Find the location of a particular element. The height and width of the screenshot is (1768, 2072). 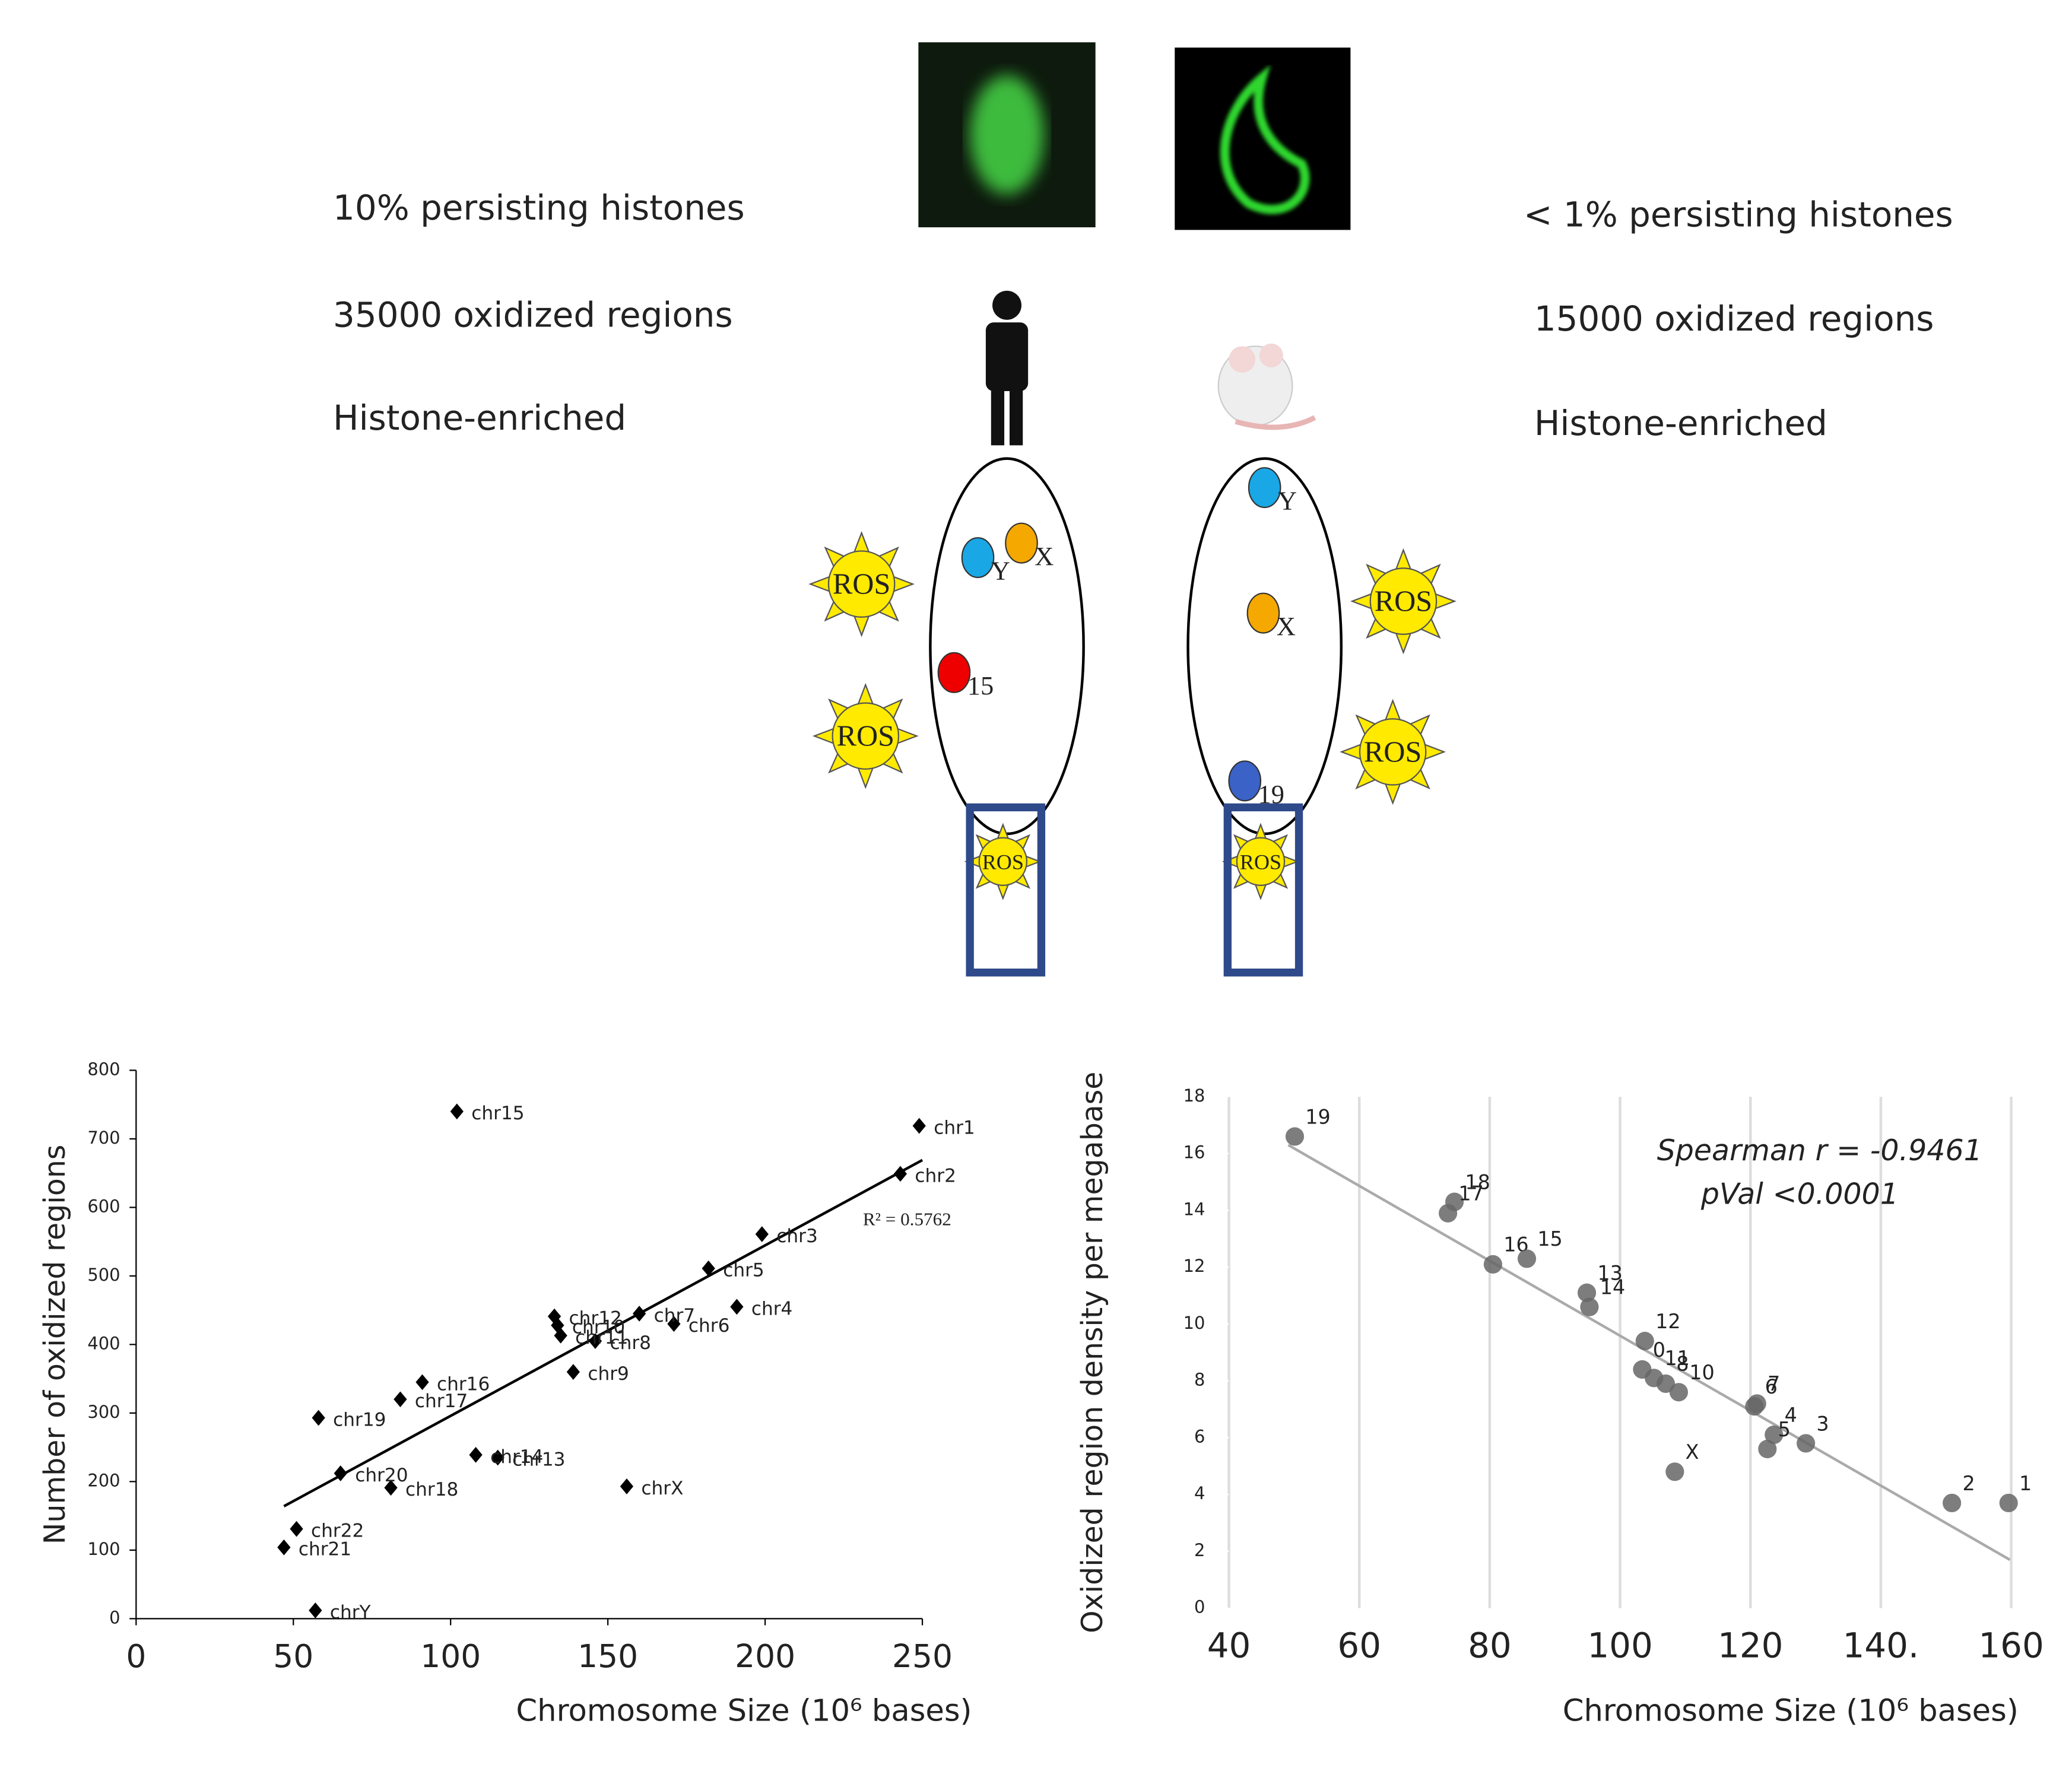

point-label: chr3 is located at coordinates (797, 1236).